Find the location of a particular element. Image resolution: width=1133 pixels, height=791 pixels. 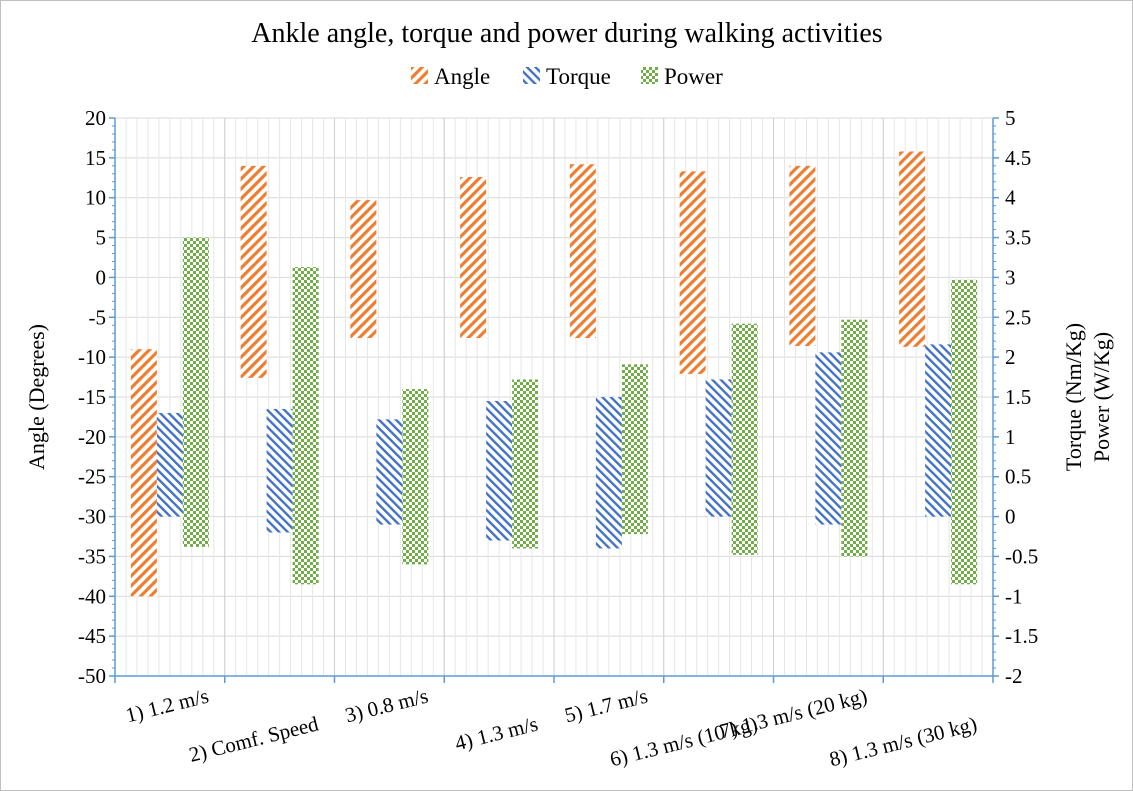

y-right-tick-label: 1 is located at coordinates (1010, 437).